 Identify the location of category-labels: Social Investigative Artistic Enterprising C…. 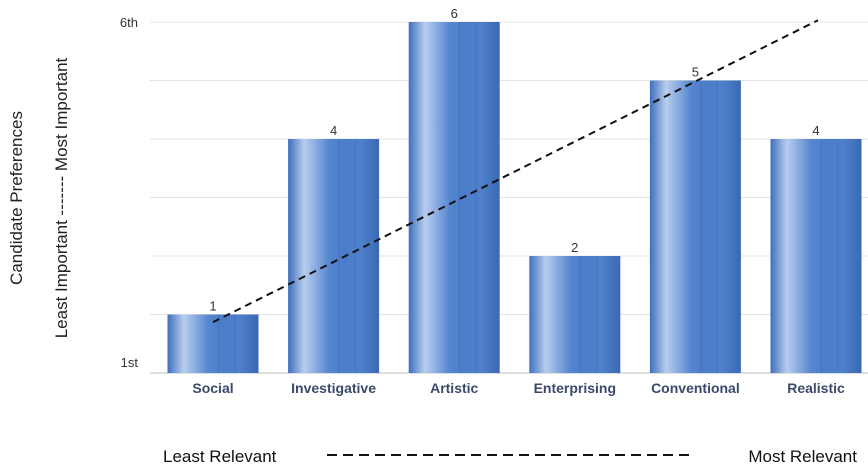
(518, 388).